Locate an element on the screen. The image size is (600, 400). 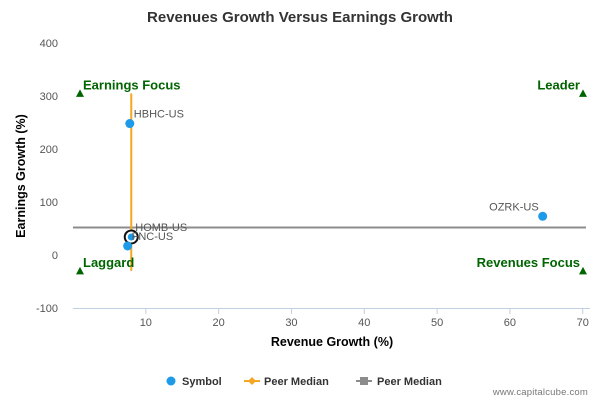
x-axis-ticks: 10 20 30 40 50 60 70 is located at coordinates (364, 318).